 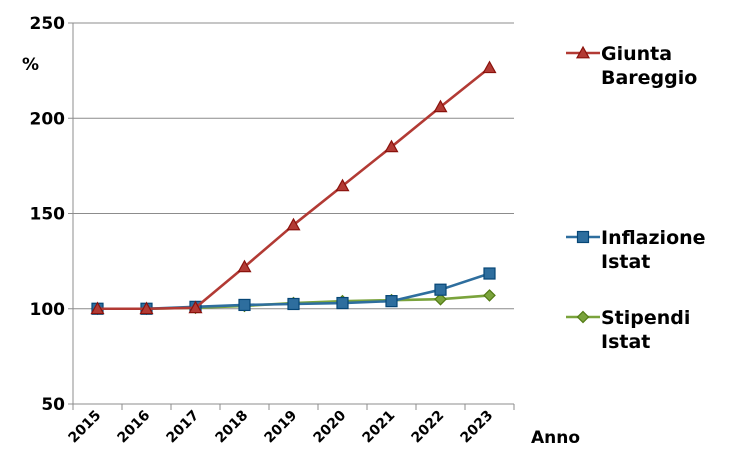 I want to click on x-tick-label: 2016, so click(x=133, y=427).